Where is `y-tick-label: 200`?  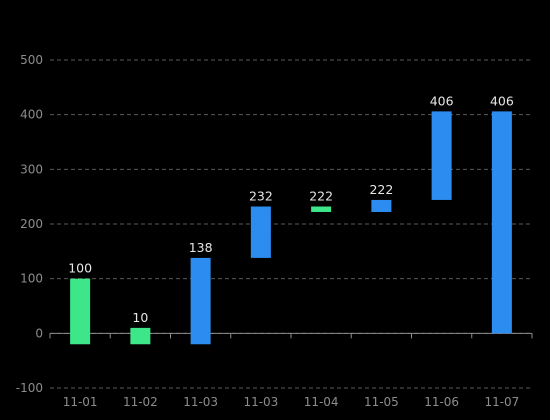 y-tick-label: 200 is located at coordinates (31, 224).